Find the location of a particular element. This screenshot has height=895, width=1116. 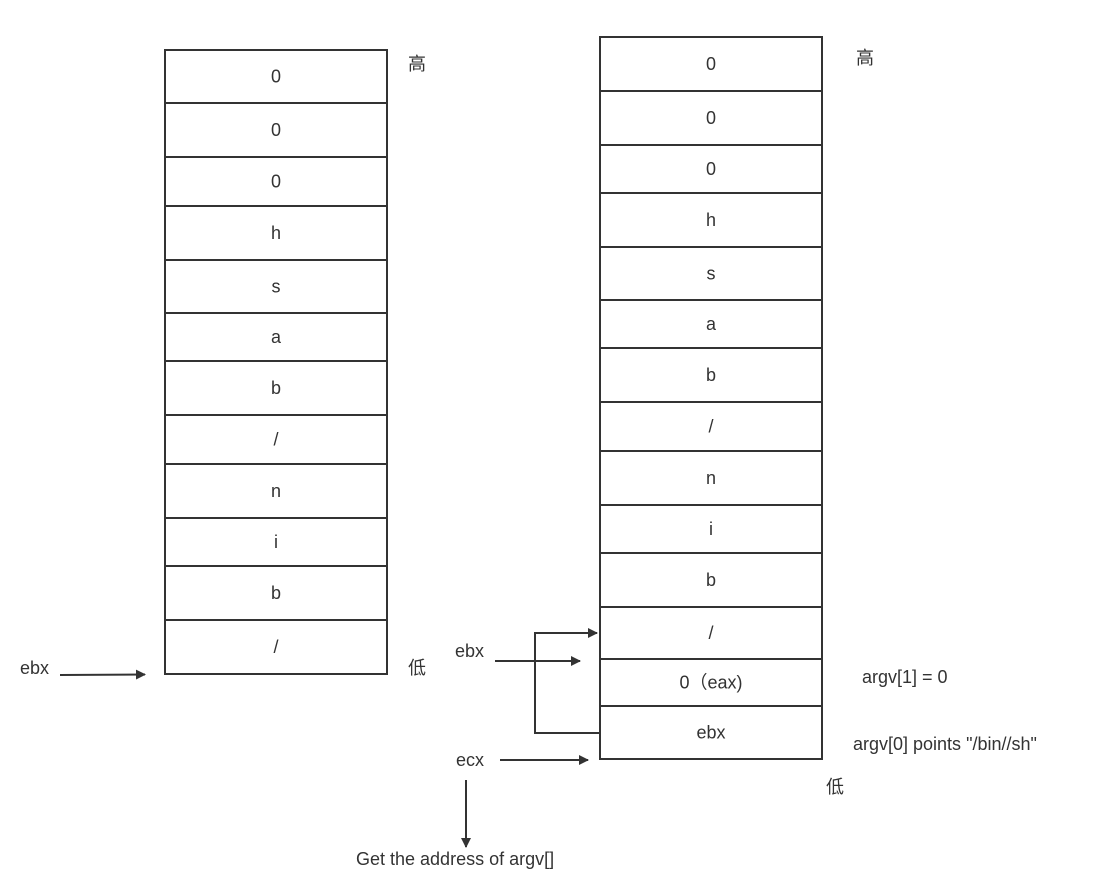

left-stack-cell: s is located at coordinates (276, 286).